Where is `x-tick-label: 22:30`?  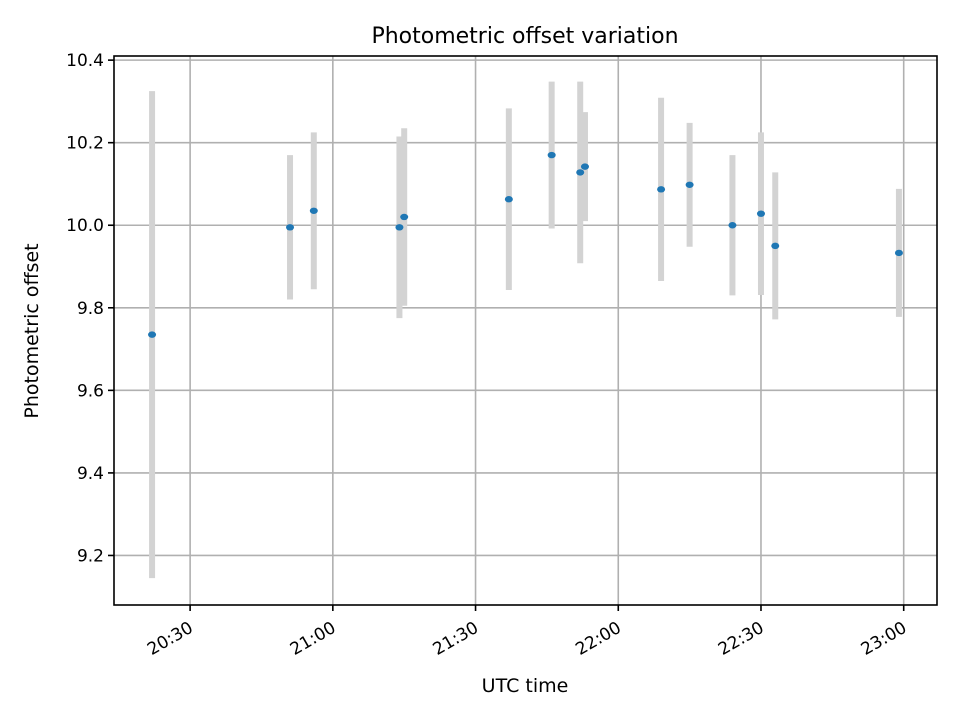
x-tick-label: 22:30 is located at coordinates (741, 639).